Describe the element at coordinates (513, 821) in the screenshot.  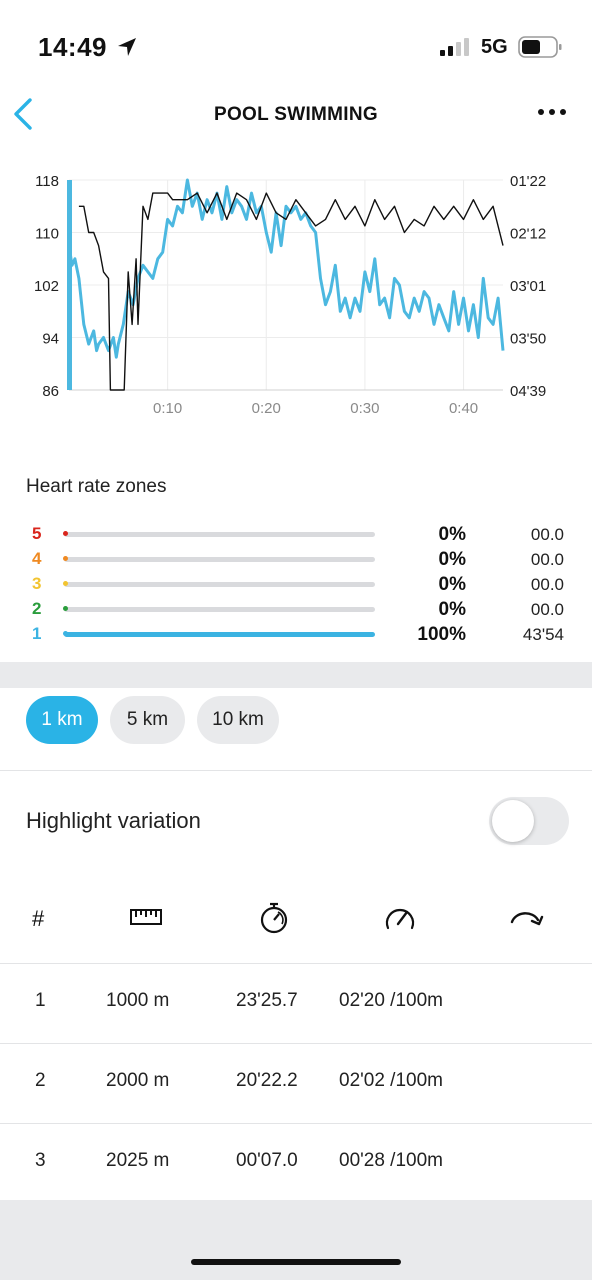
I see `toggle-knob` at that location.